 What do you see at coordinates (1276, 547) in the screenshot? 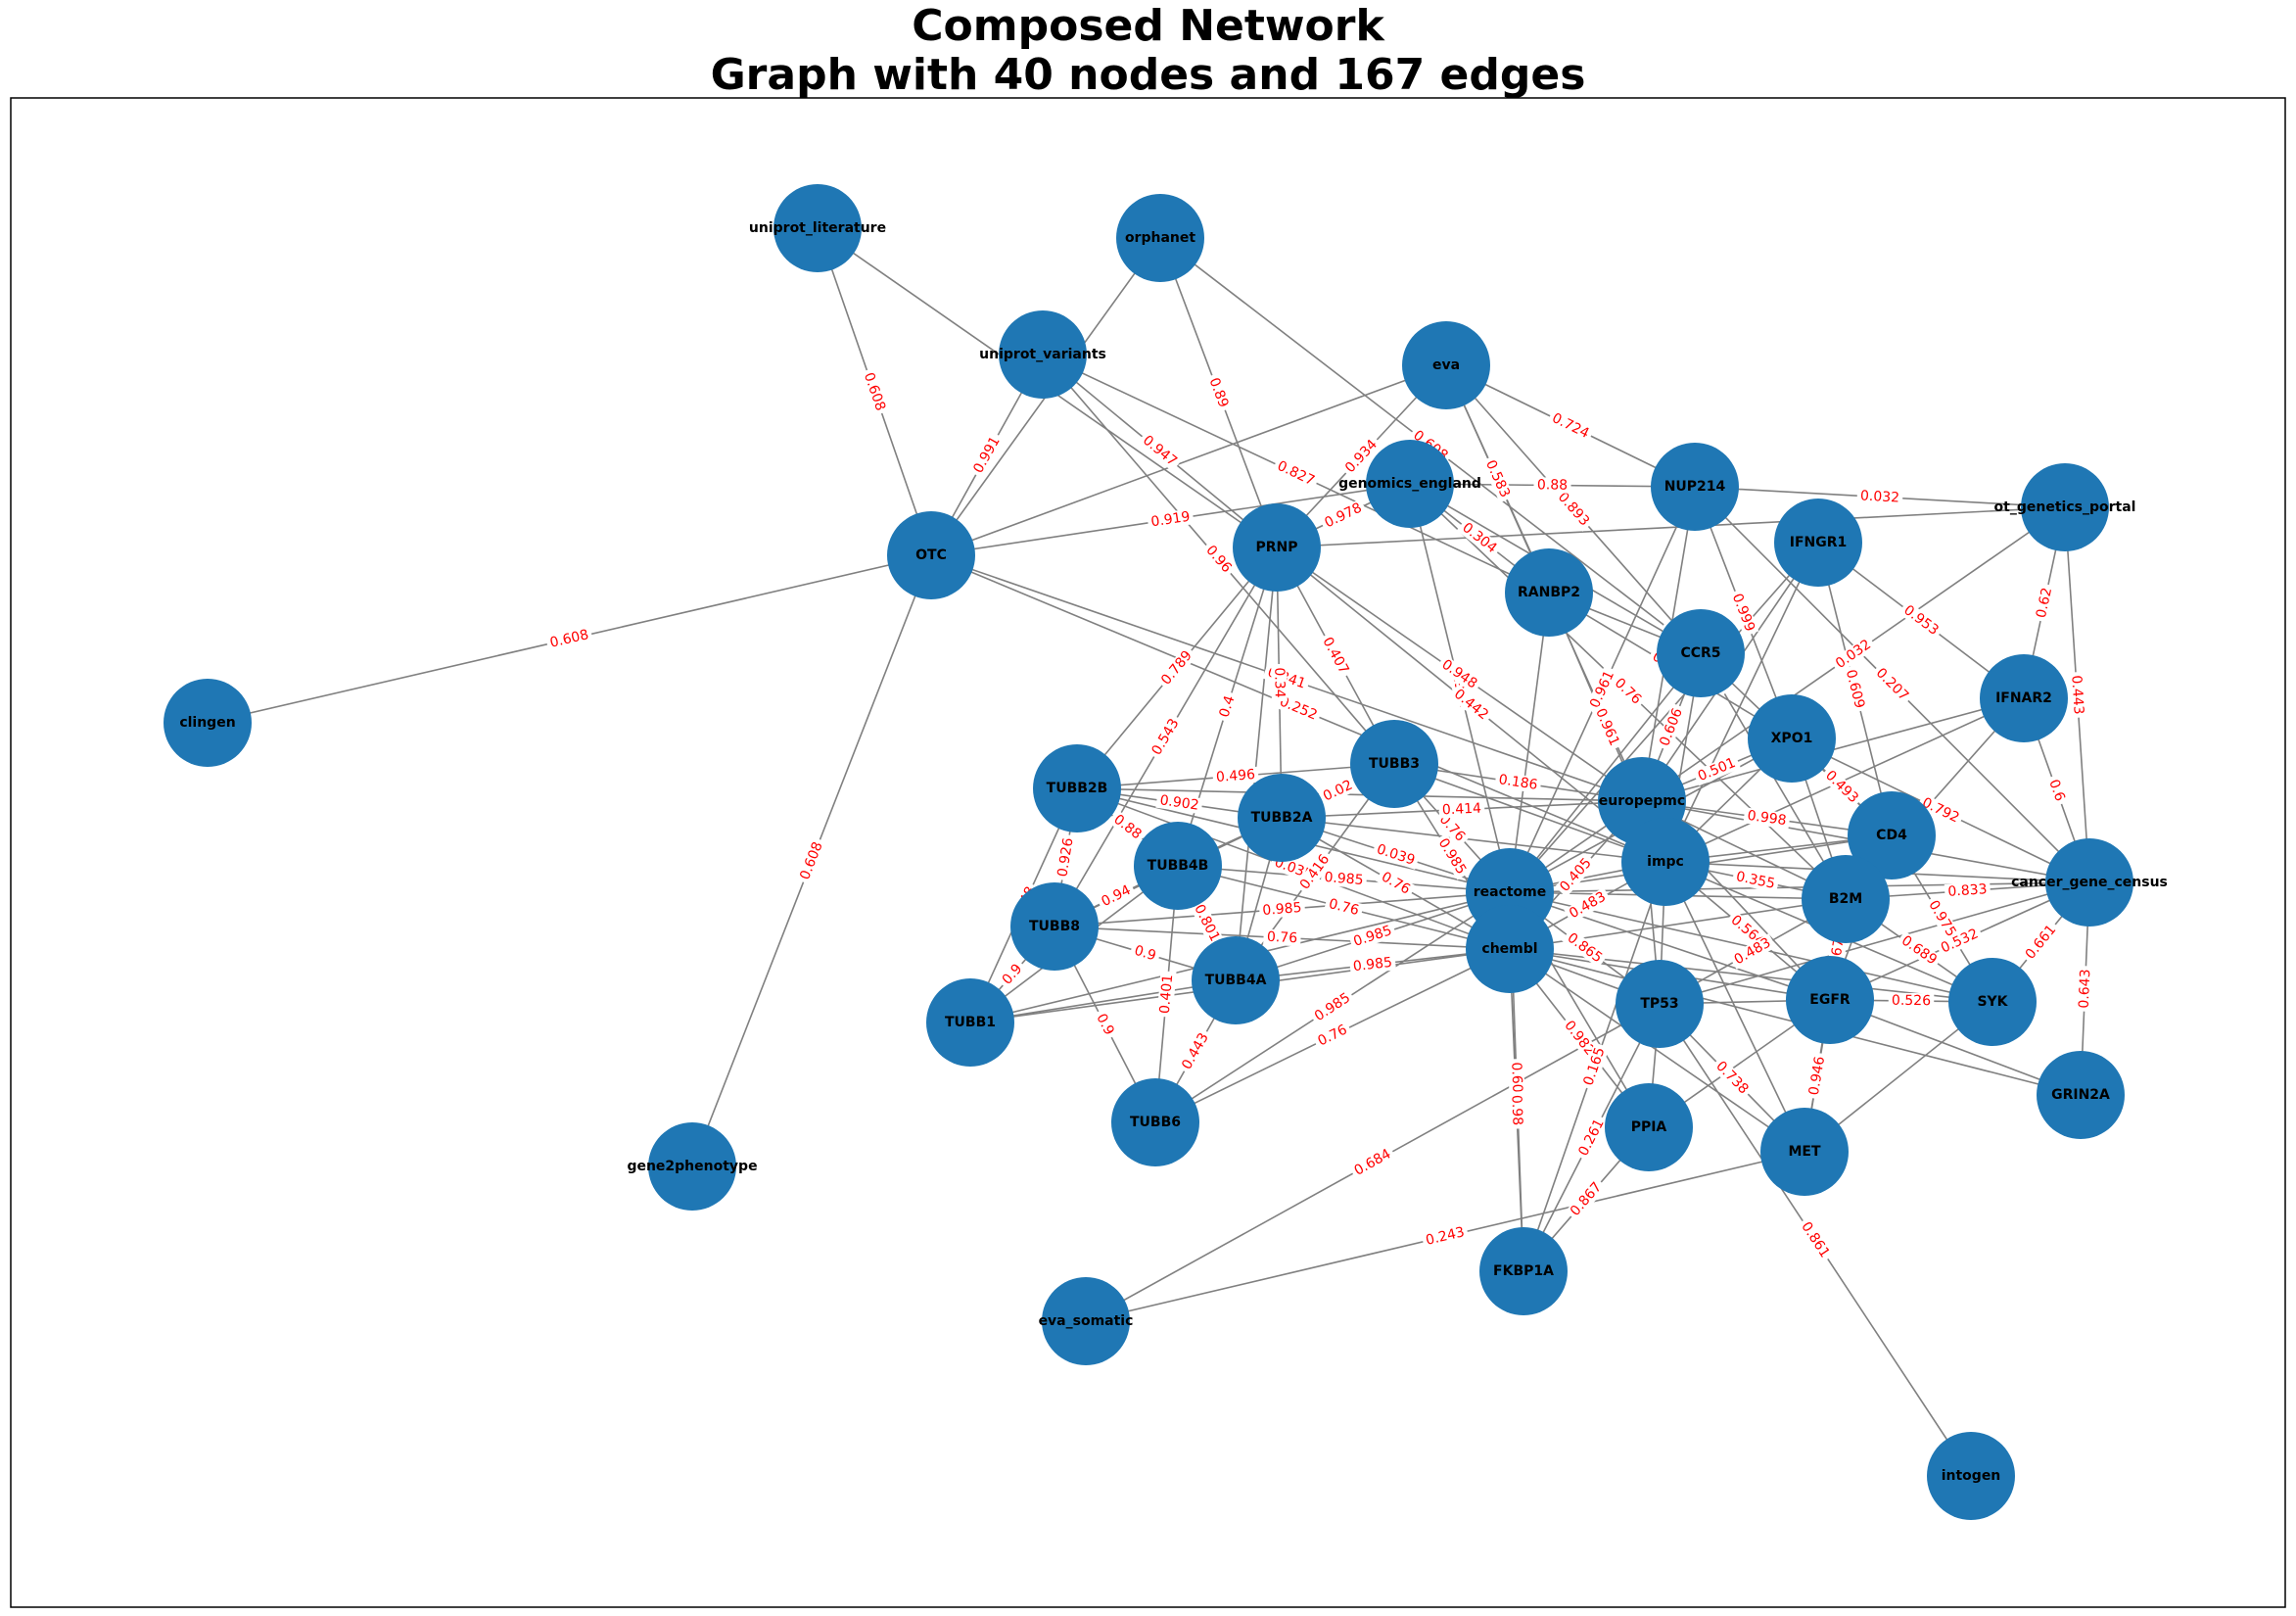
I see `node-label-prnp: PRNP` at bounding box center [1276, 547].